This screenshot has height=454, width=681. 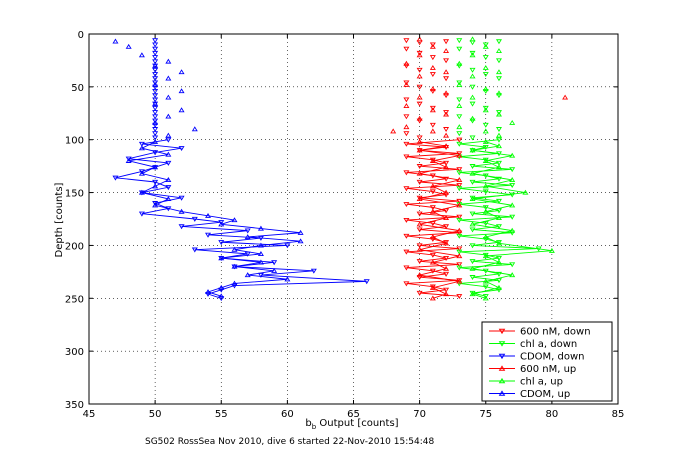 What do you see at coordinates (74, 194) in the screenshot?
I see `y-tick-label: 150` at bounding box center [74, 194].